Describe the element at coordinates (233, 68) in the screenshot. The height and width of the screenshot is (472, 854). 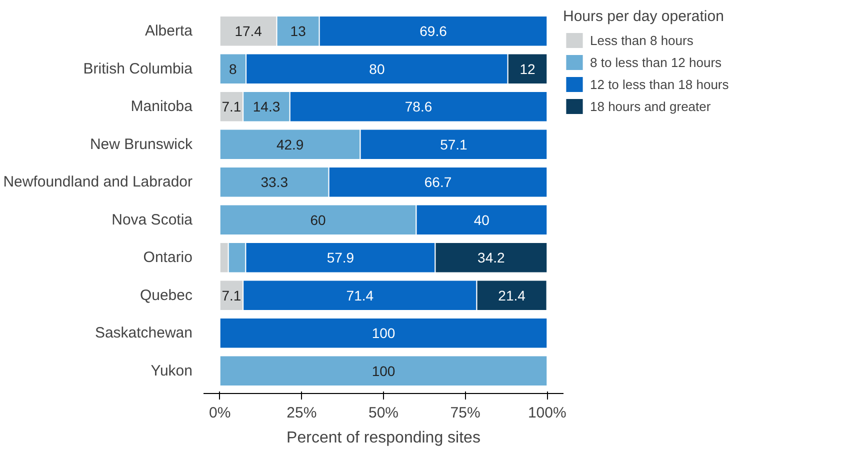
I see `data-label: 8` at that location.